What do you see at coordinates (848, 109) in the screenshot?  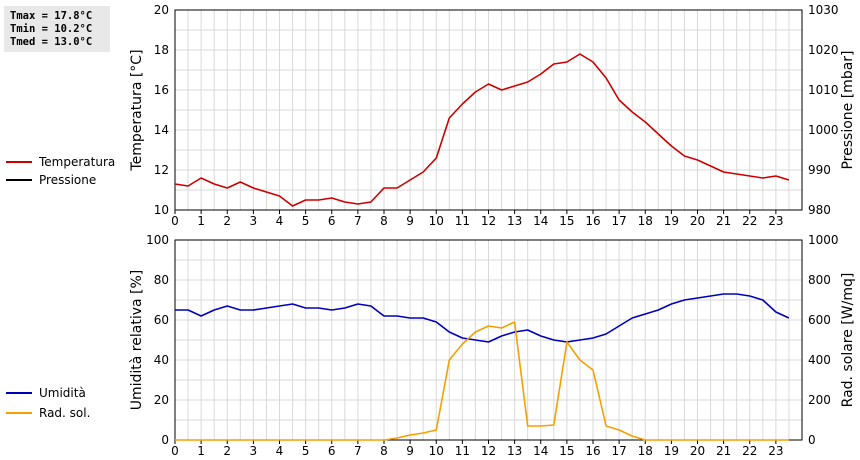 I see `y2-axis-label: Pressione [mbar]` at bounding box center [848, 109].